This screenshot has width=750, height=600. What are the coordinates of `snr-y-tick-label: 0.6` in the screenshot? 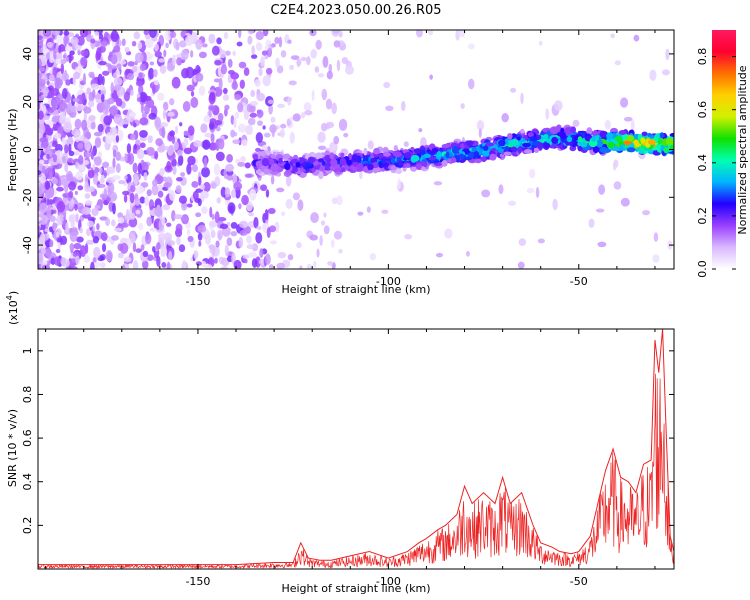 It's located at (27, 438).